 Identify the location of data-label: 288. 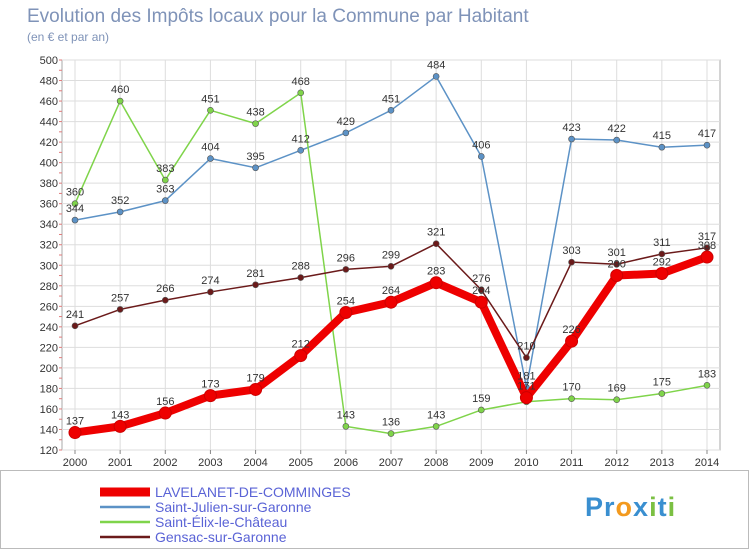
(301, 267).